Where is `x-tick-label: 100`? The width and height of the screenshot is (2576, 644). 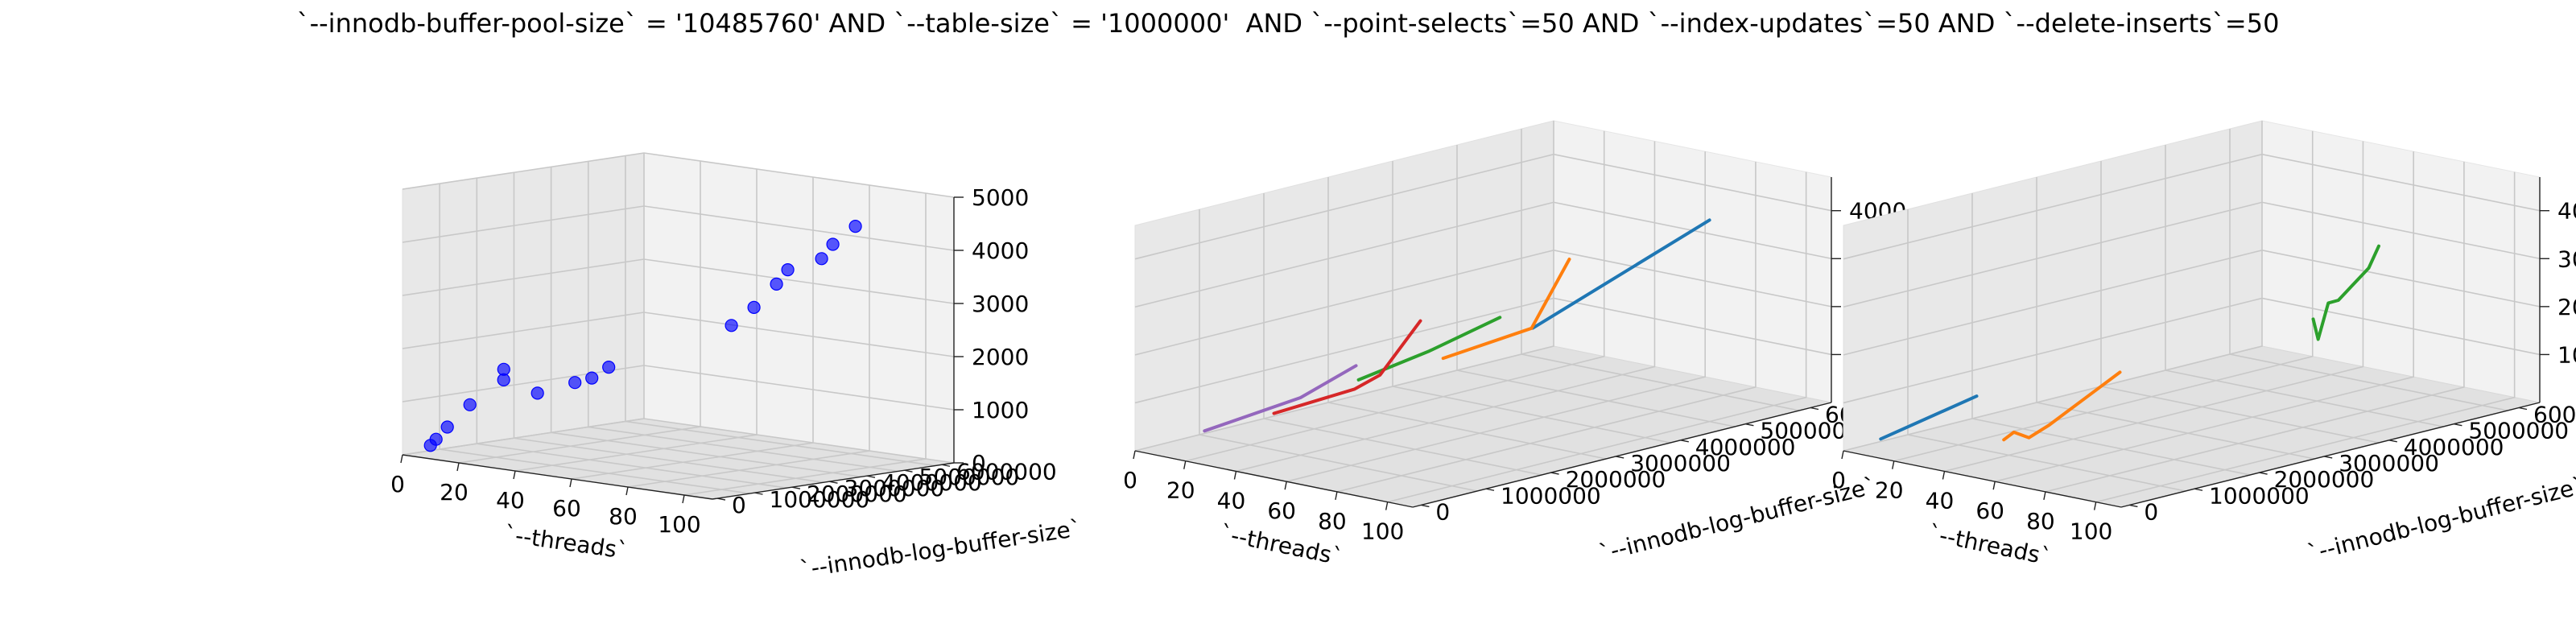
x-tick-label: 100 is located at coordinates (1382, 531).